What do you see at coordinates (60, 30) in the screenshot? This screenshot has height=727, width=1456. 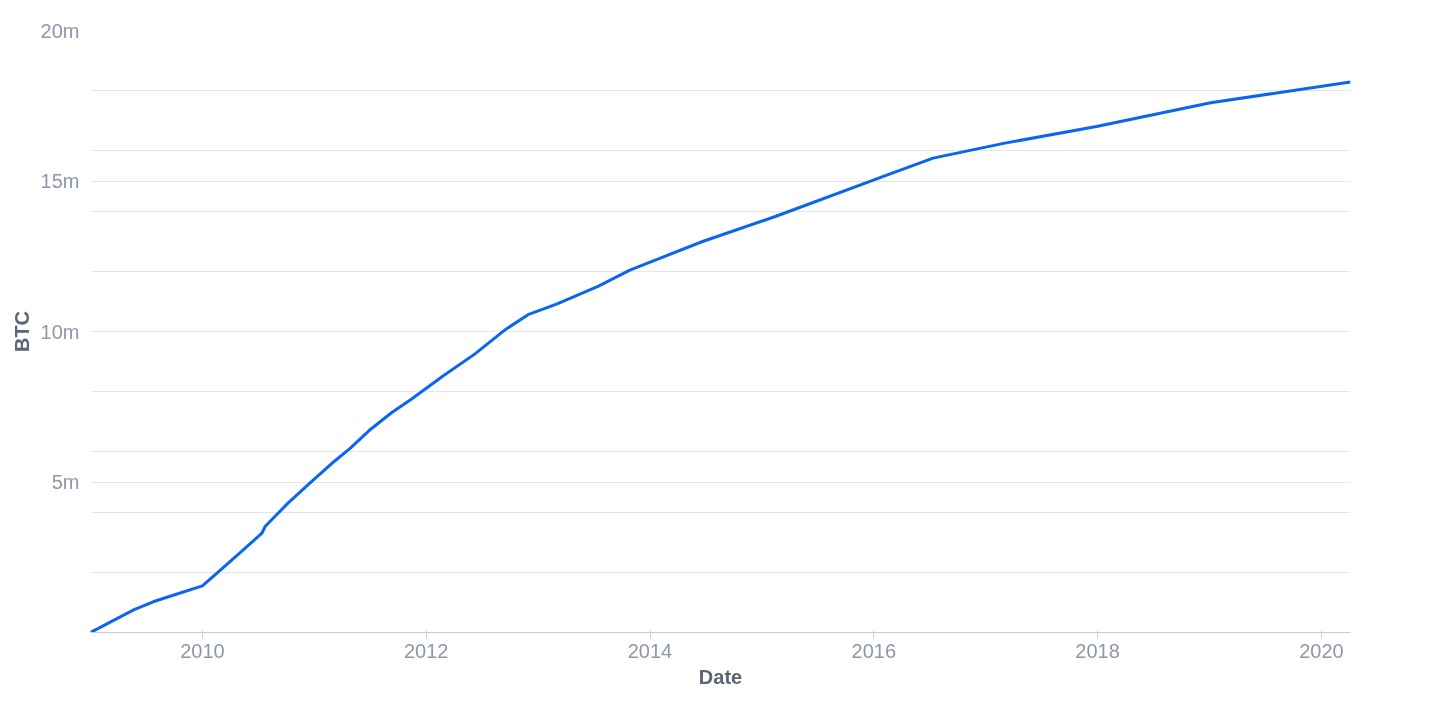 I see `y-tick-label: 20m` at bounding box center [60, 30].